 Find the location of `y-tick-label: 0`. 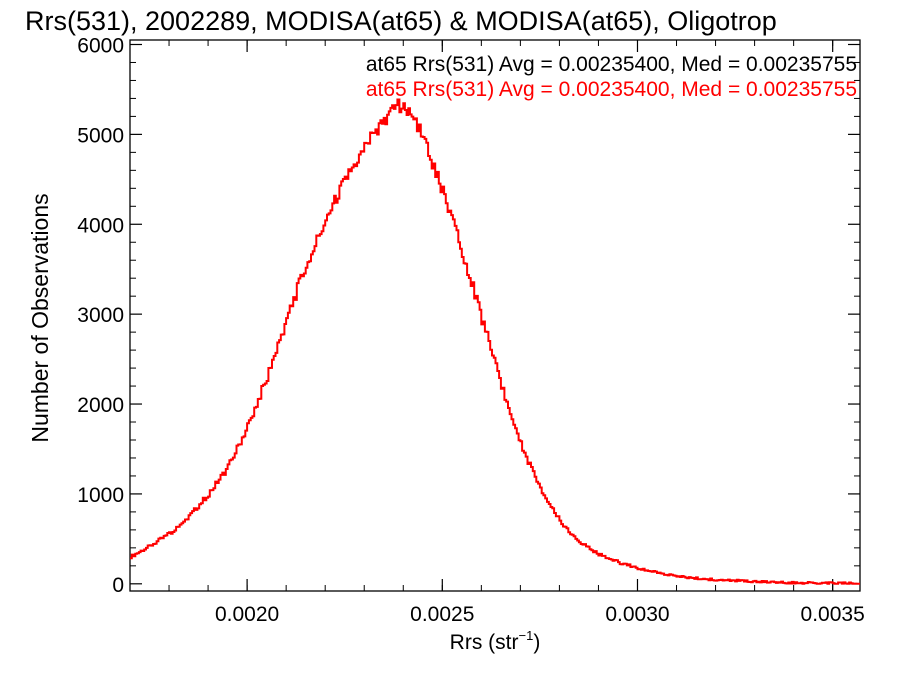

y-tick-label: 0 is located at coordinates (118, 585).